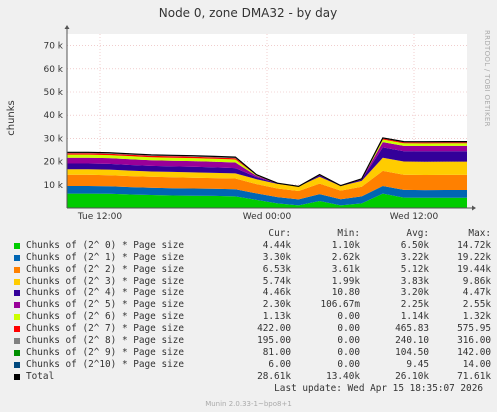 The width and height of the screenshot is (497, 412). Describe the element at coordinates (105, 364) in the screenshot. I see `legend-name: Chunks of (2^10) * Page size` at that location.